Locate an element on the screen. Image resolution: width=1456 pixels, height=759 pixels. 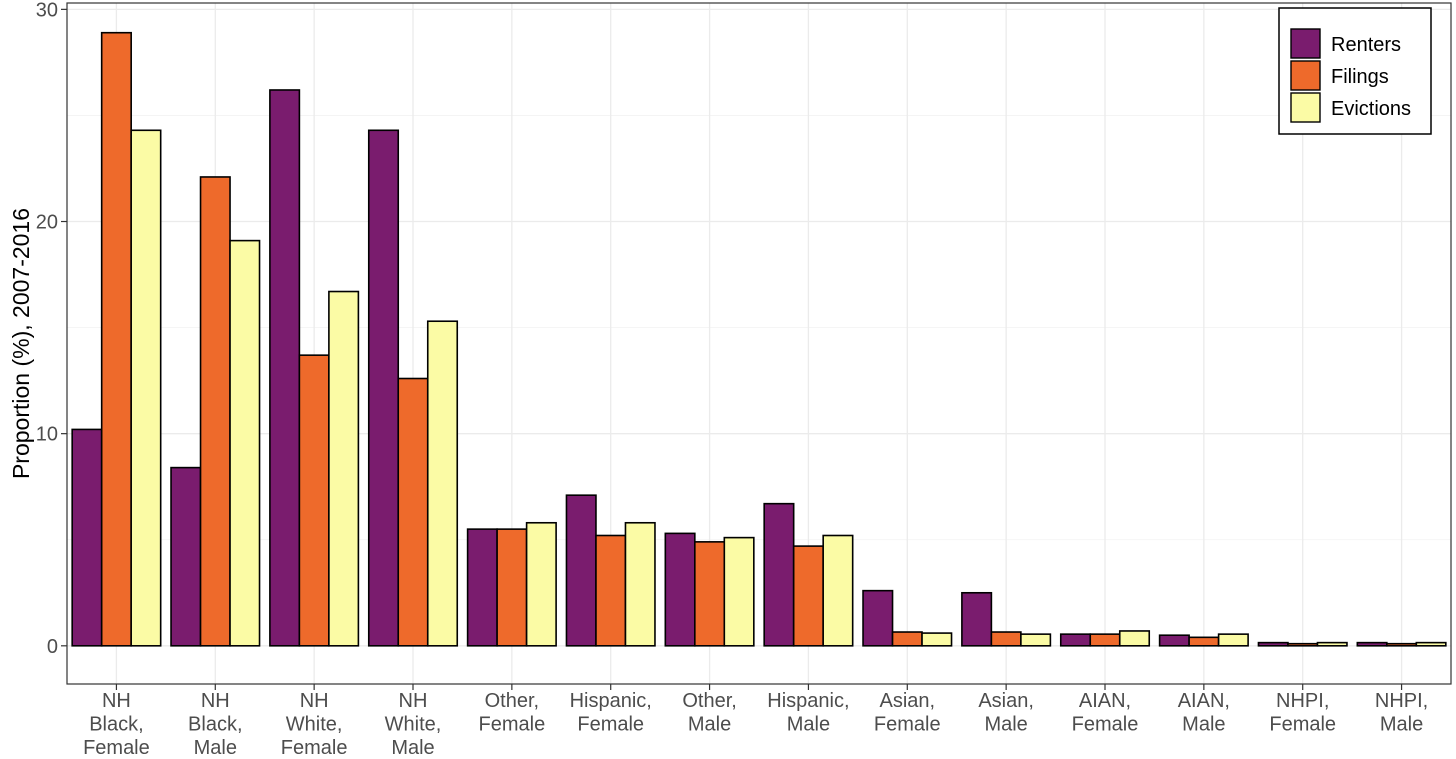
x-tick-label-line: Hispanic, is located at coordinates (808, 701).